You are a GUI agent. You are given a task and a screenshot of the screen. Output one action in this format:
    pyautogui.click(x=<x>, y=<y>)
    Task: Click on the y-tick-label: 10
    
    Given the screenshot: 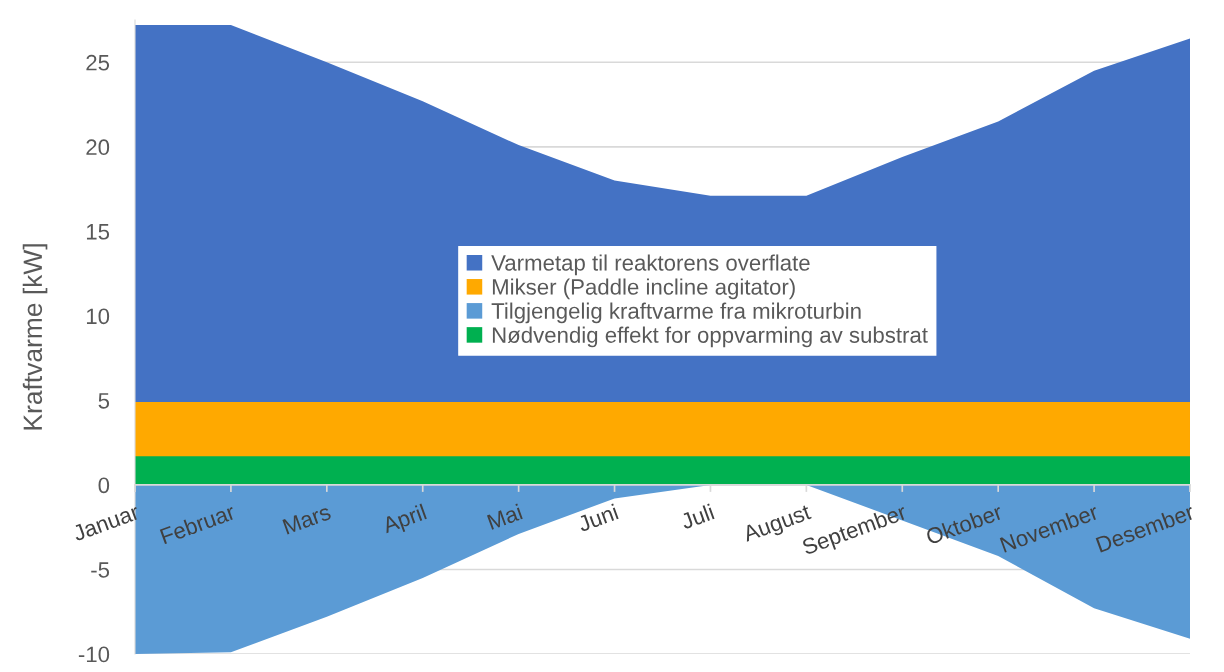 What is the action you would take?
    pyautogui.click(x=98, y=316)
    